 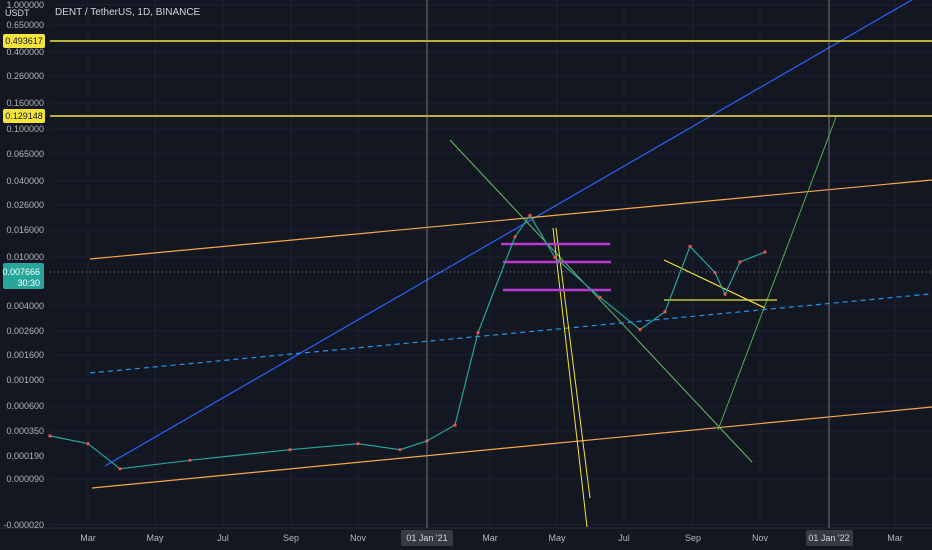 I want to click on y-tick-label: 0.002600, so click(x=25, y=331).